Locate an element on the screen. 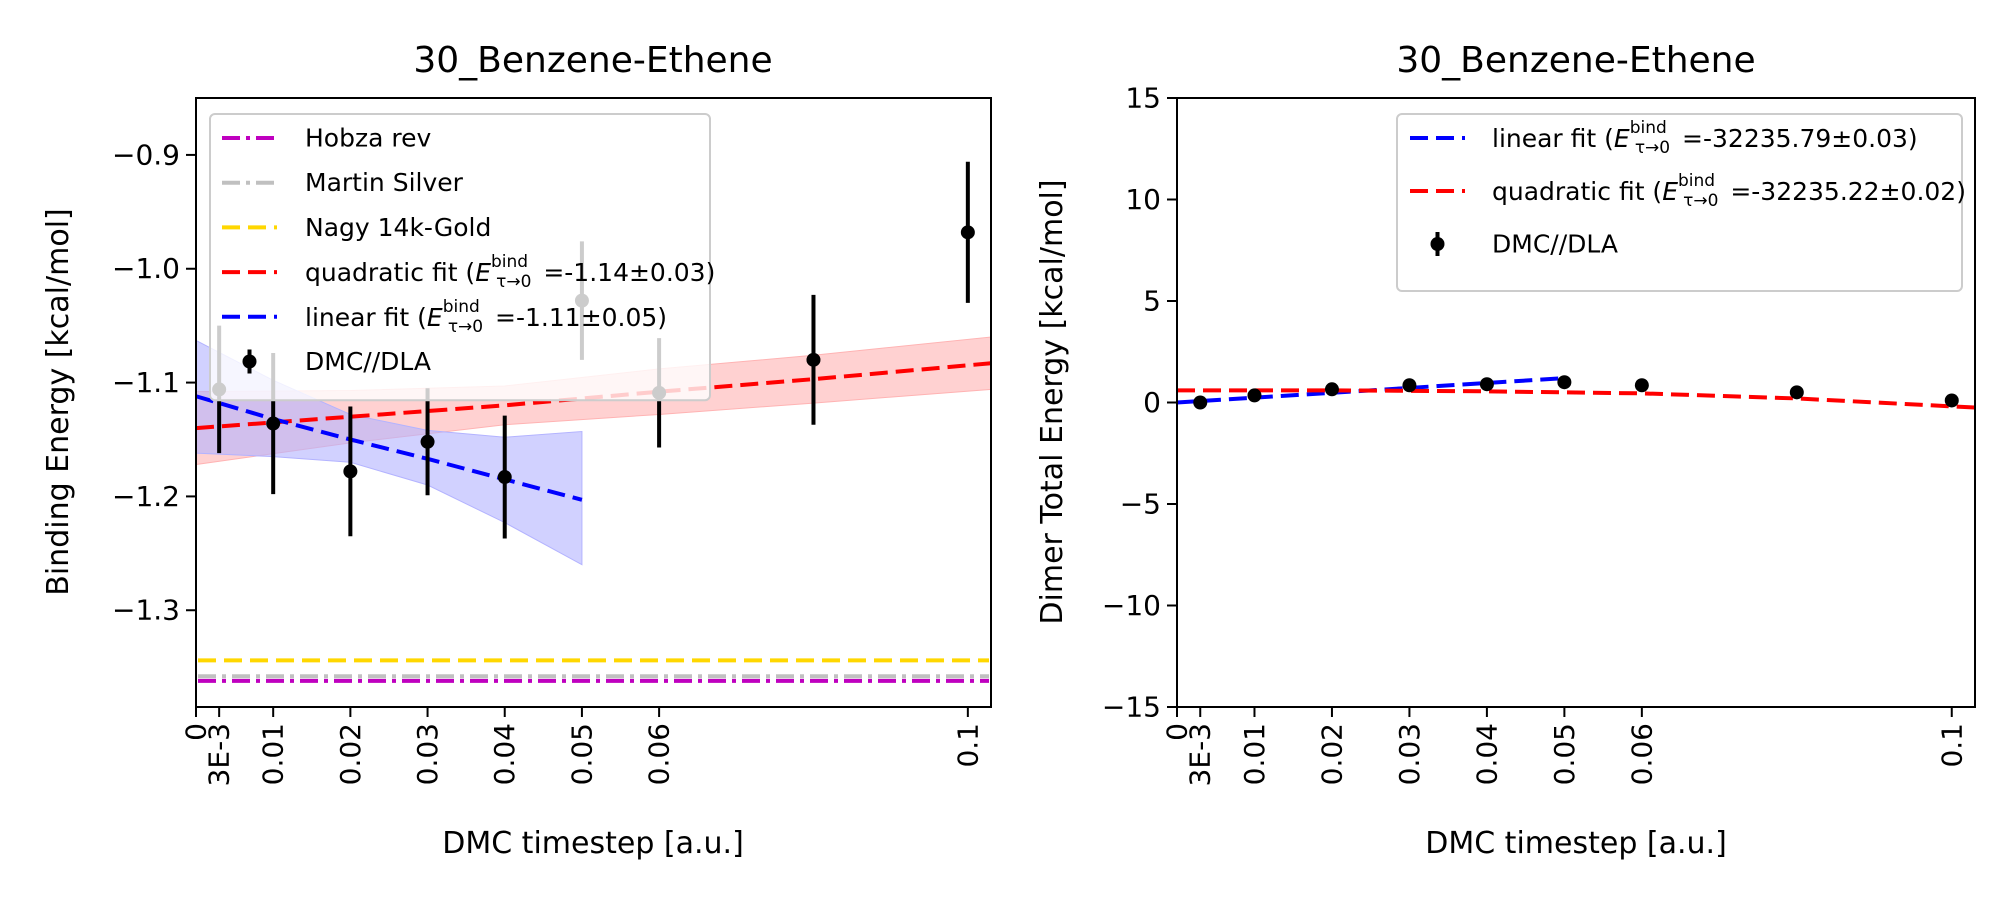  left-y-tick-label: −1.1 is located at coordinates (146, 382).